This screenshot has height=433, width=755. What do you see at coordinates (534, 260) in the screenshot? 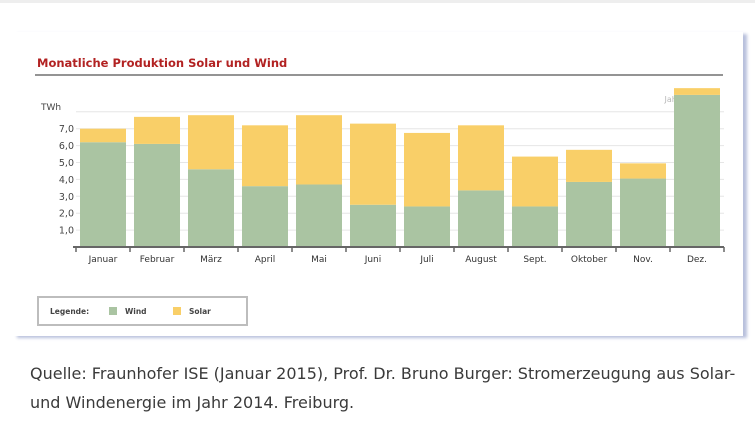
I see `x-tick-label: Sept.` at bounding box center [534, 260].